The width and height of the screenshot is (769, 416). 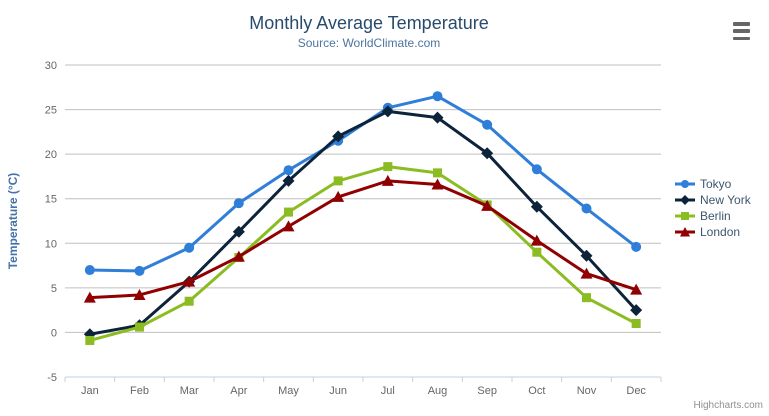 I want to click on legend: Tokyo New York Berlin London, so click(x=713, y=208).